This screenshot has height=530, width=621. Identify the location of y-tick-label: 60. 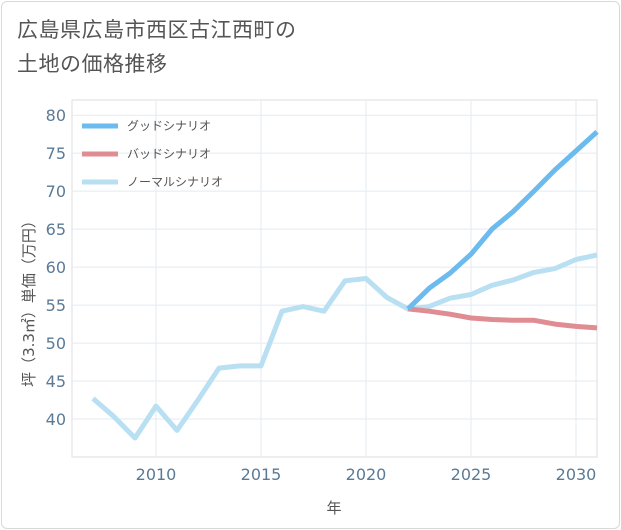
(56, 267).